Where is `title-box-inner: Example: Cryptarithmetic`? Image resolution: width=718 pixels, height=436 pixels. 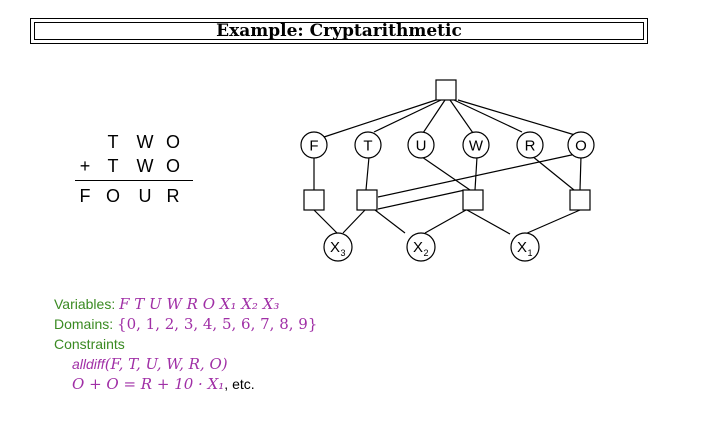 title-box-inner: Example: Cryptarithmetic is located at coordinates (339, 31).